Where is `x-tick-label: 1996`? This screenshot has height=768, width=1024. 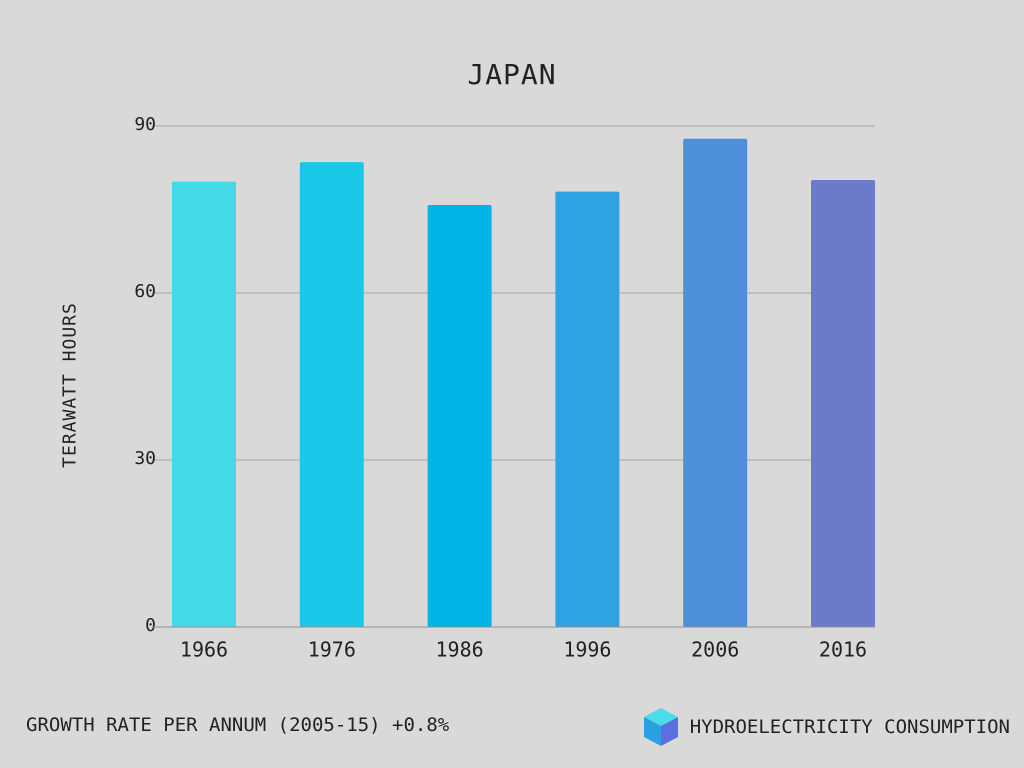
x-tick-label: 1996 is located at coordinates (587, 650).